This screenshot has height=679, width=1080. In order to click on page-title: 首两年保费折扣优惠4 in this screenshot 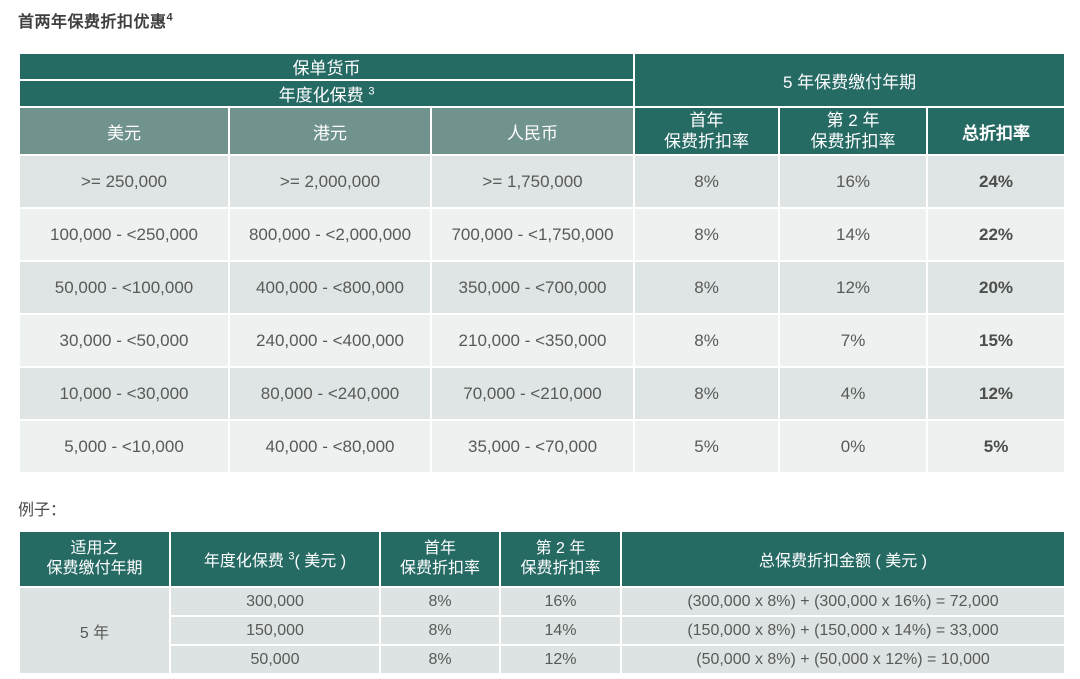, I will do `click(541, 20)`.